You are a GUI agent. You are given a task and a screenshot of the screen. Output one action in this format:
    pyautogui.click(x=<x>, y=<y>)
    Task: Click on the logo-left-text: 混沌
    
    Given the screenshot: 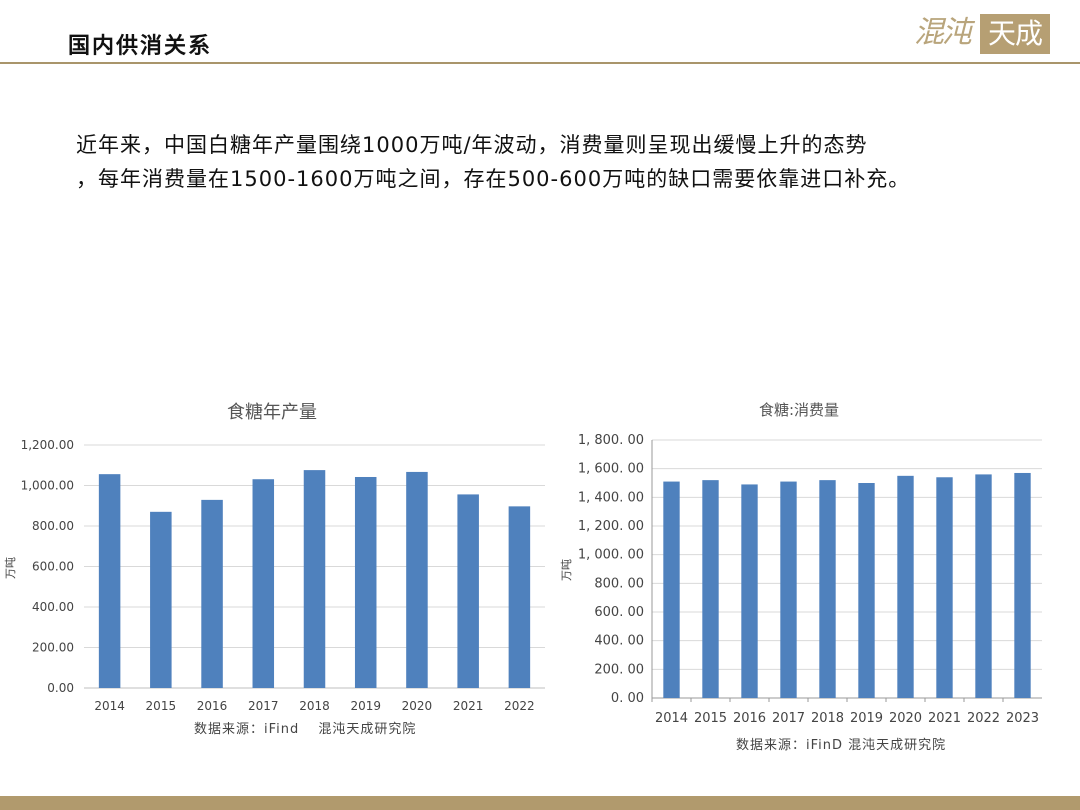 What is the action you would take?
    pyautogui.click(x=943, y=32)
    